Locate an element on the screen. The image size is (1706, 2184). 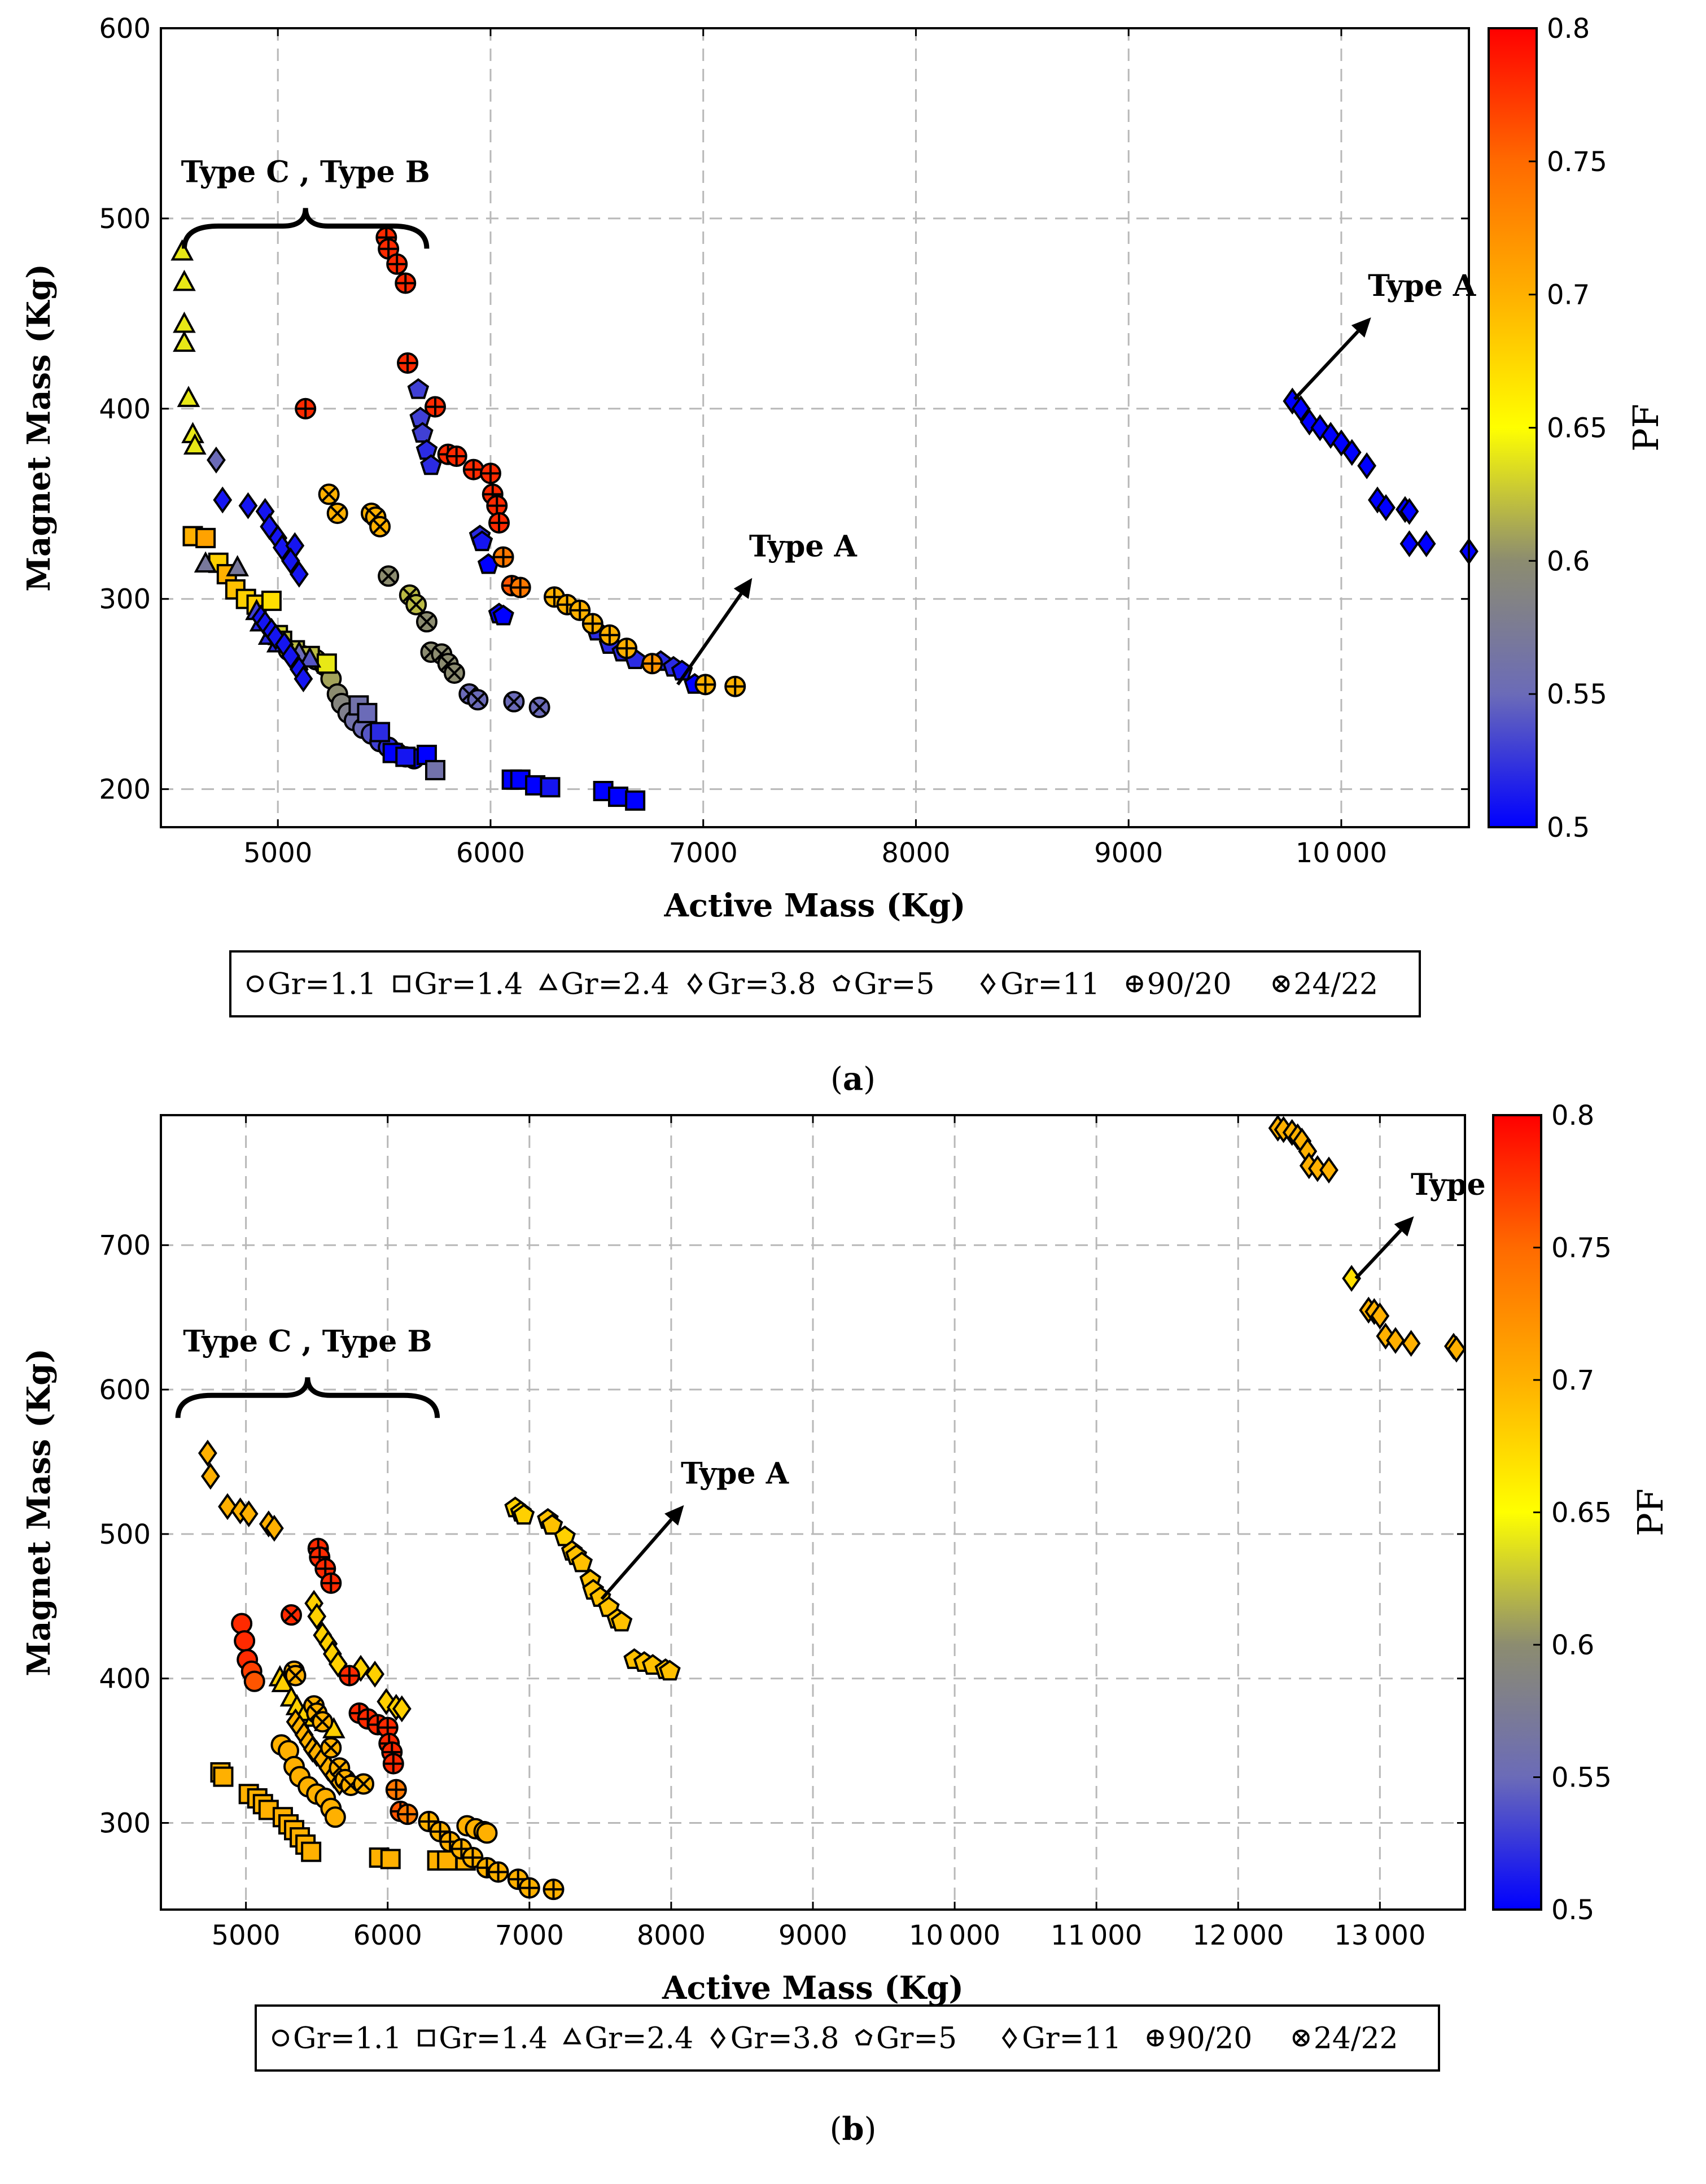
y-tick-label: 300 is located at coordinates (125, 1824).